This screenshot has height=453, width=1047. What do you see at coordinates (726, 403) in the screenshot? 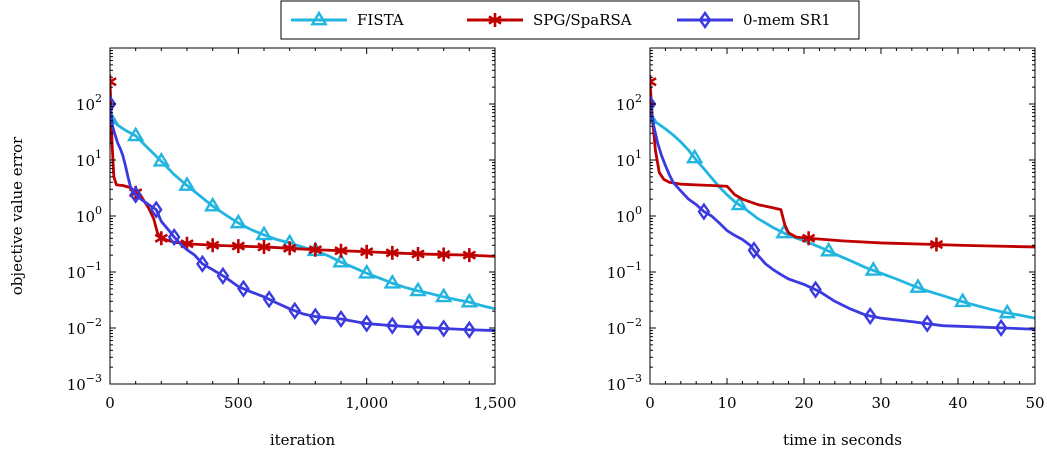
I see `x-tick-label-time: 10` at bounding box center [726, 403].